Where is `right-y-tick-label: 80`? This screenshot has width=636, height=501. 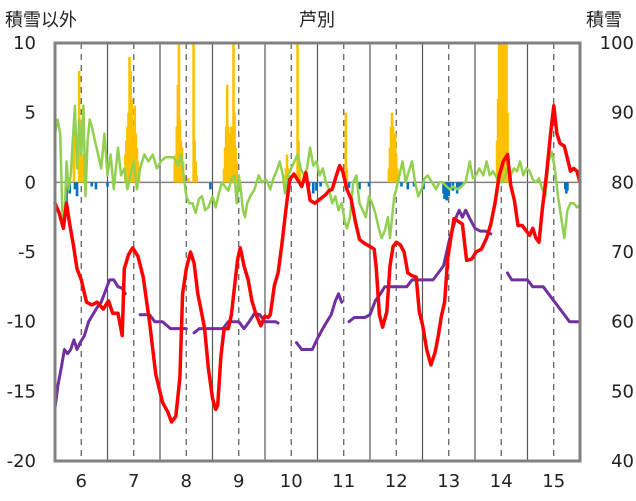 right-y-tick-label: 80 is located at coordinates (622, 182).